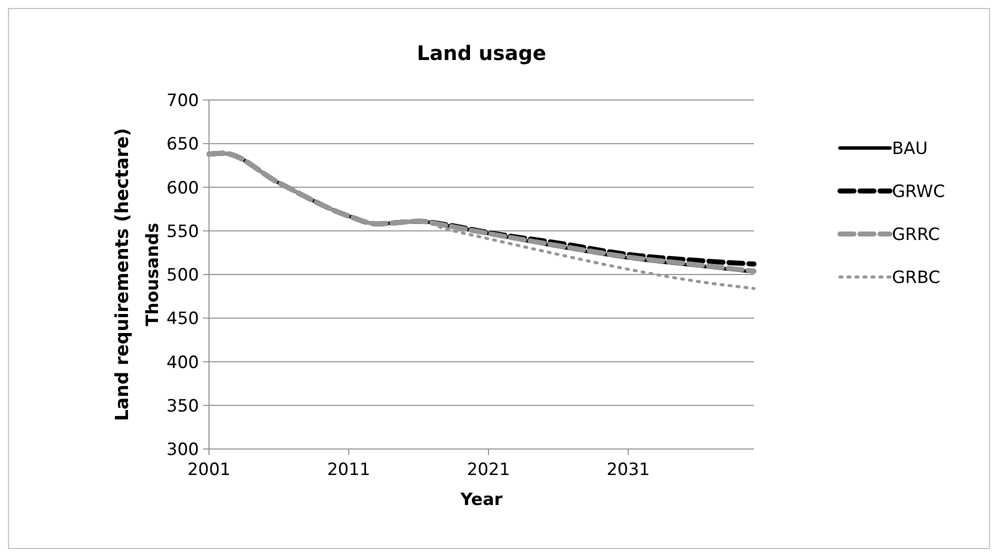  What do you see at coordinates (182, 232) in the screenshot?
I see `y-tick-label: 550` at bounding box center [182, 232].